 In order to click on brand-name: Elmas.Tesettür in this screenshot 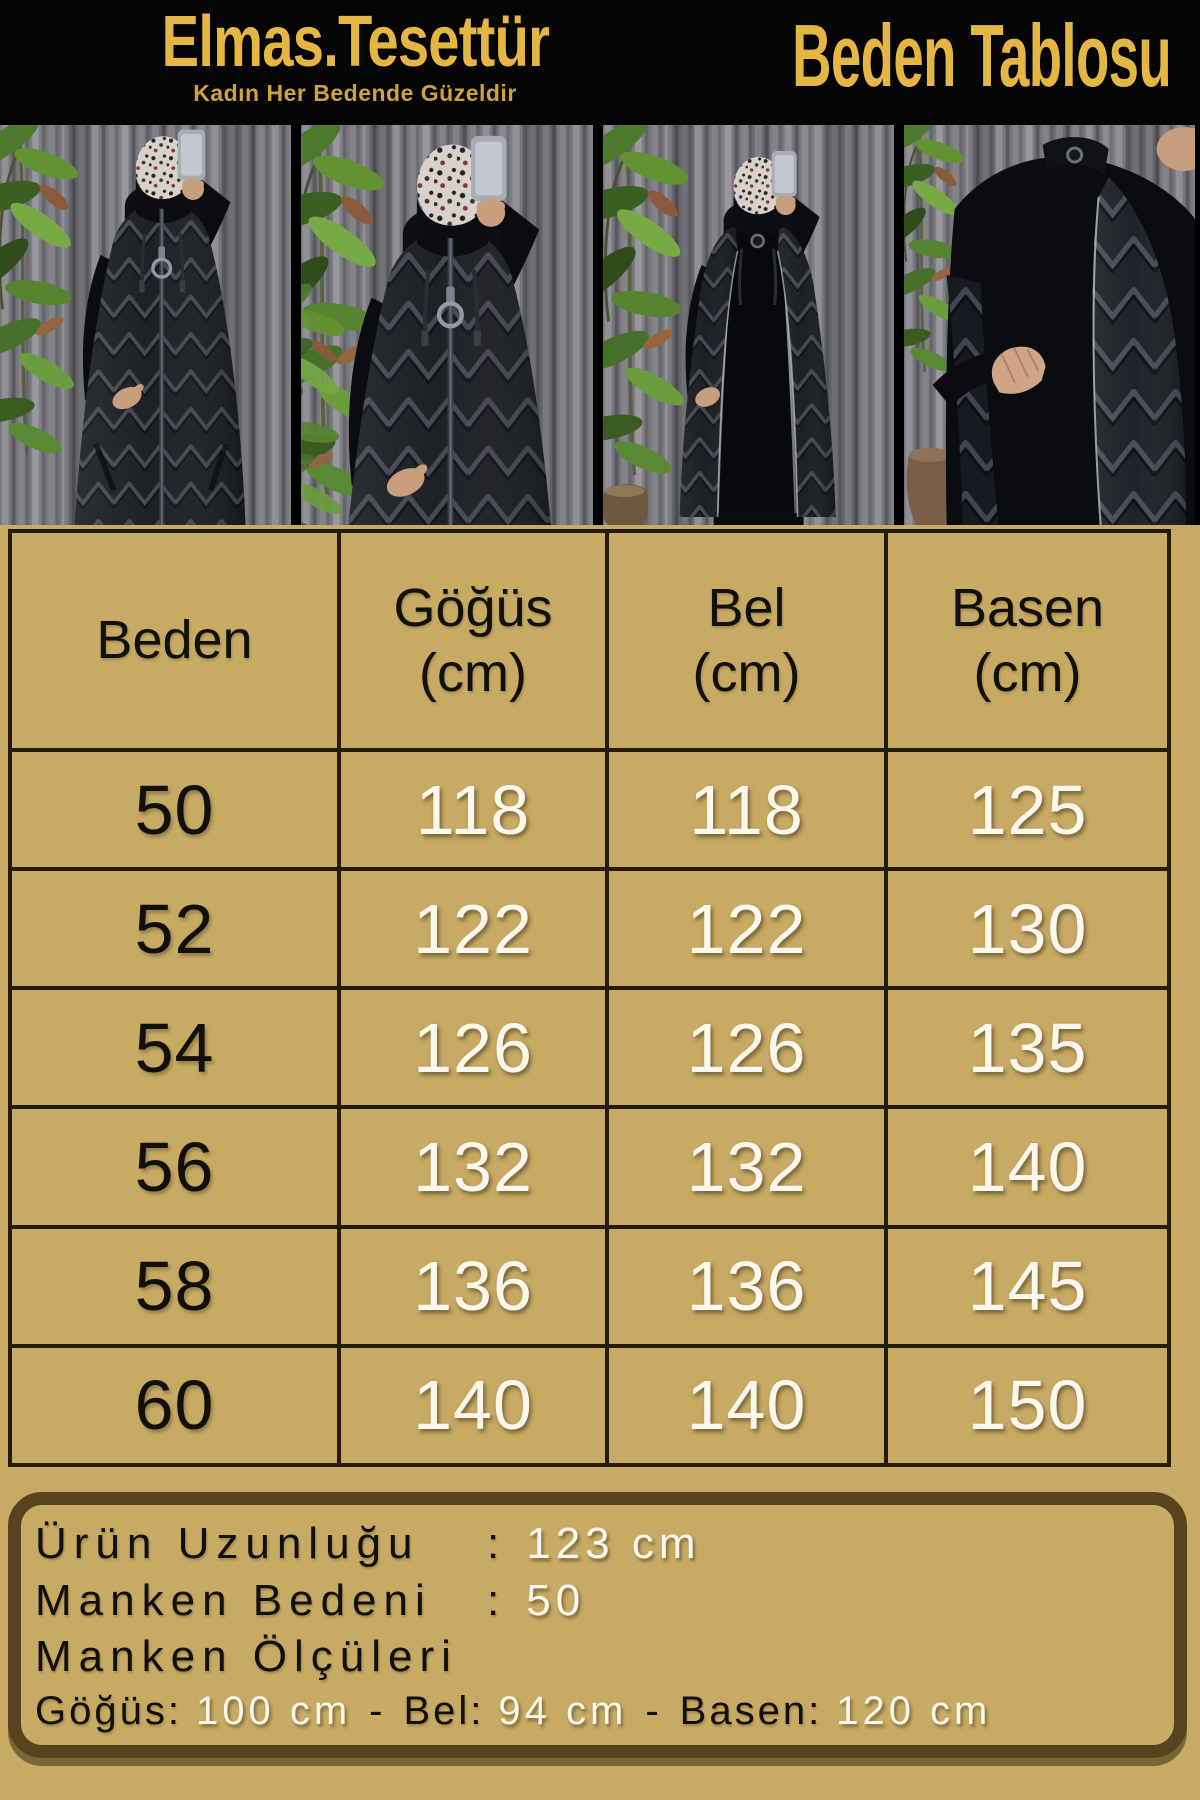, I will do `click(355, 42)`.